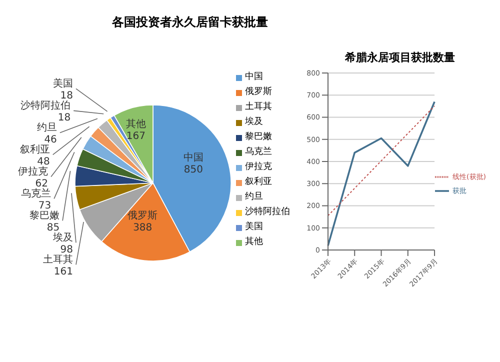 The width and height of the screenshot is (500, 362). I want to click on data-label: 46, so click(50, 140).